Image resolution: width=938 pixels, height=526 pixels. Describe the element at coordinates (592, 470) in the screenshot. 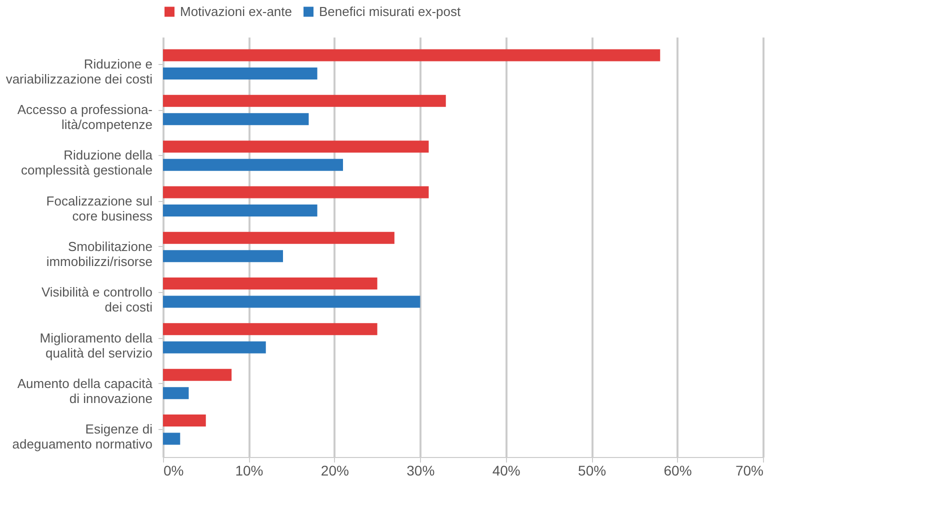

I see `x-tick-label: 50%` at that location.